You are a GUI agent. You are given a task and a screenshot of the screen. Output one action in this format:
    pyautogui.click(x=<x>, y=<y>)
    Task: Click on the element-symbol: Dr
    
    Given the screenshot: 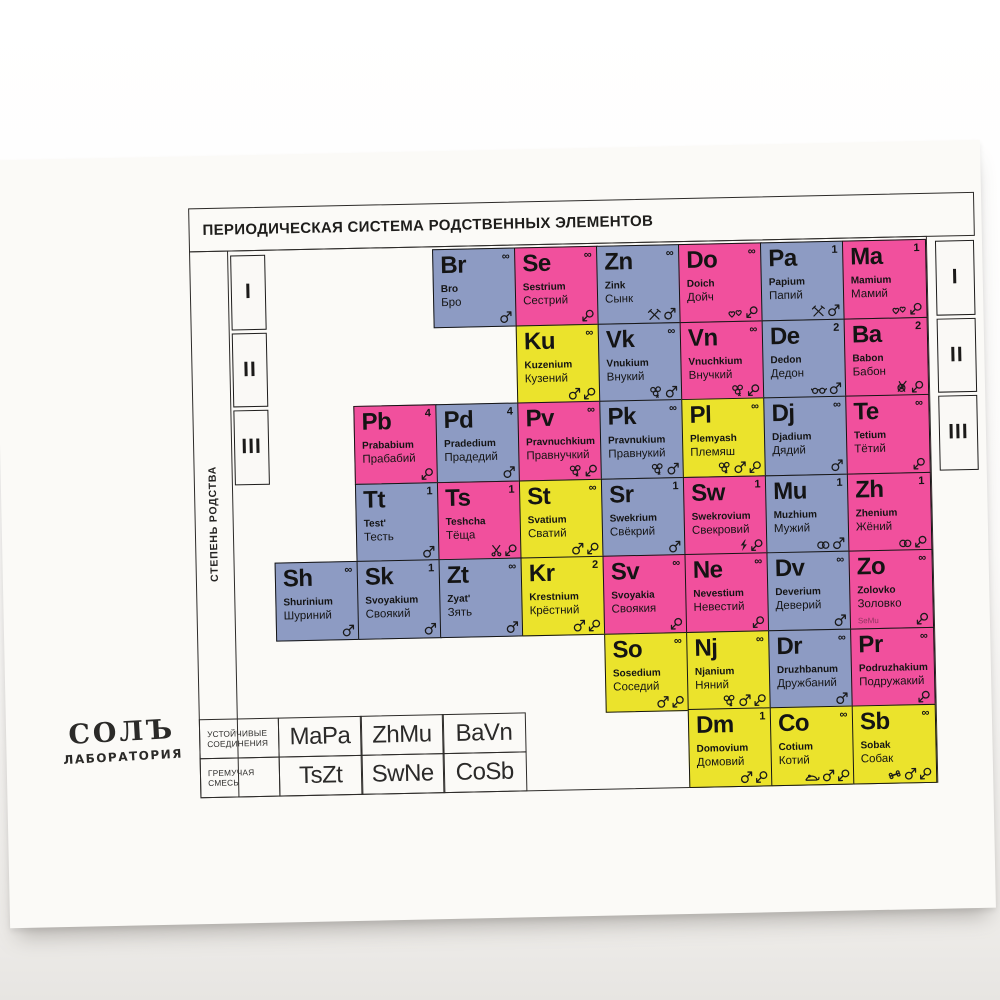 What is the action you would take?
    pyautogui.click(x=789, y=646)
    